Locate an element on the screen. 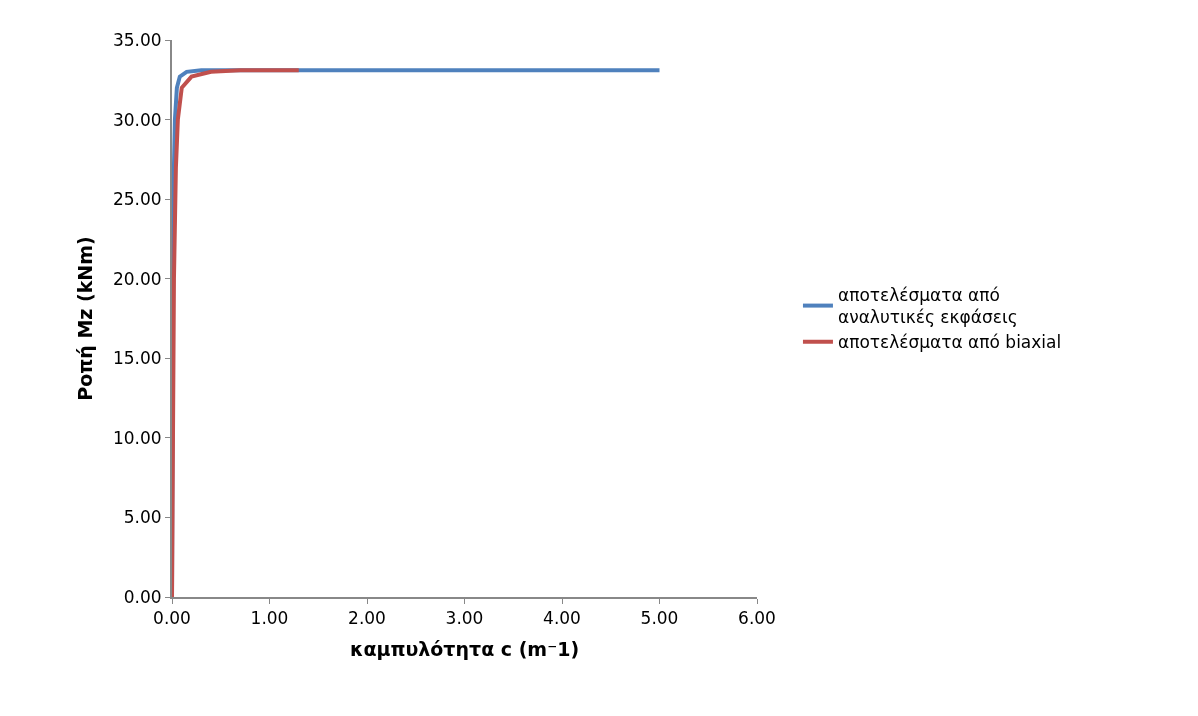  x-tick-label: 1.00 is located at coordinates (269, 618).